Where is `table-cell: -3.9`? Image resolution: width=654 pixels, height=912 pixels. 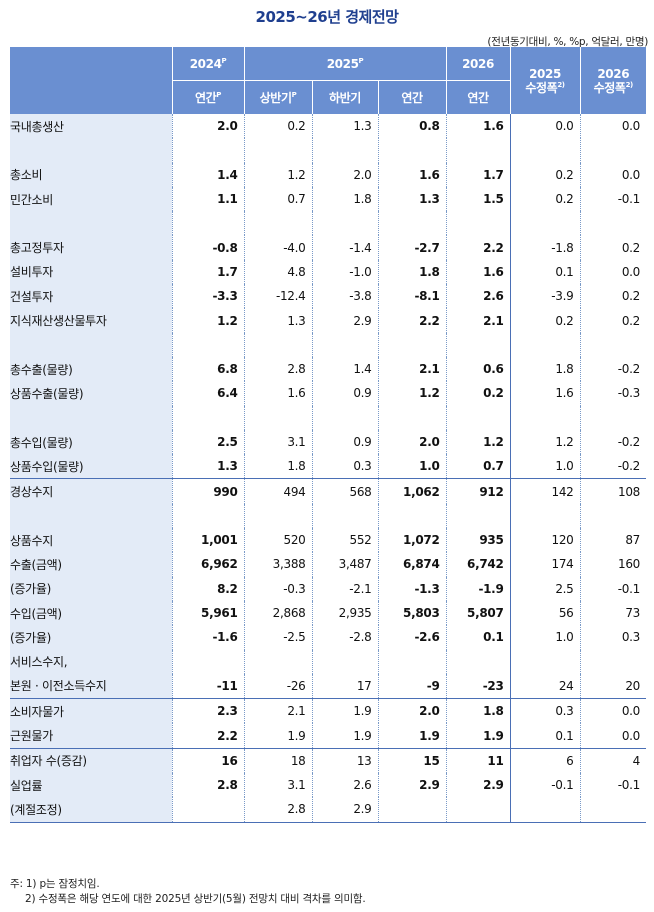
table-cell: -3.9 is located at coordinates (544, 296).